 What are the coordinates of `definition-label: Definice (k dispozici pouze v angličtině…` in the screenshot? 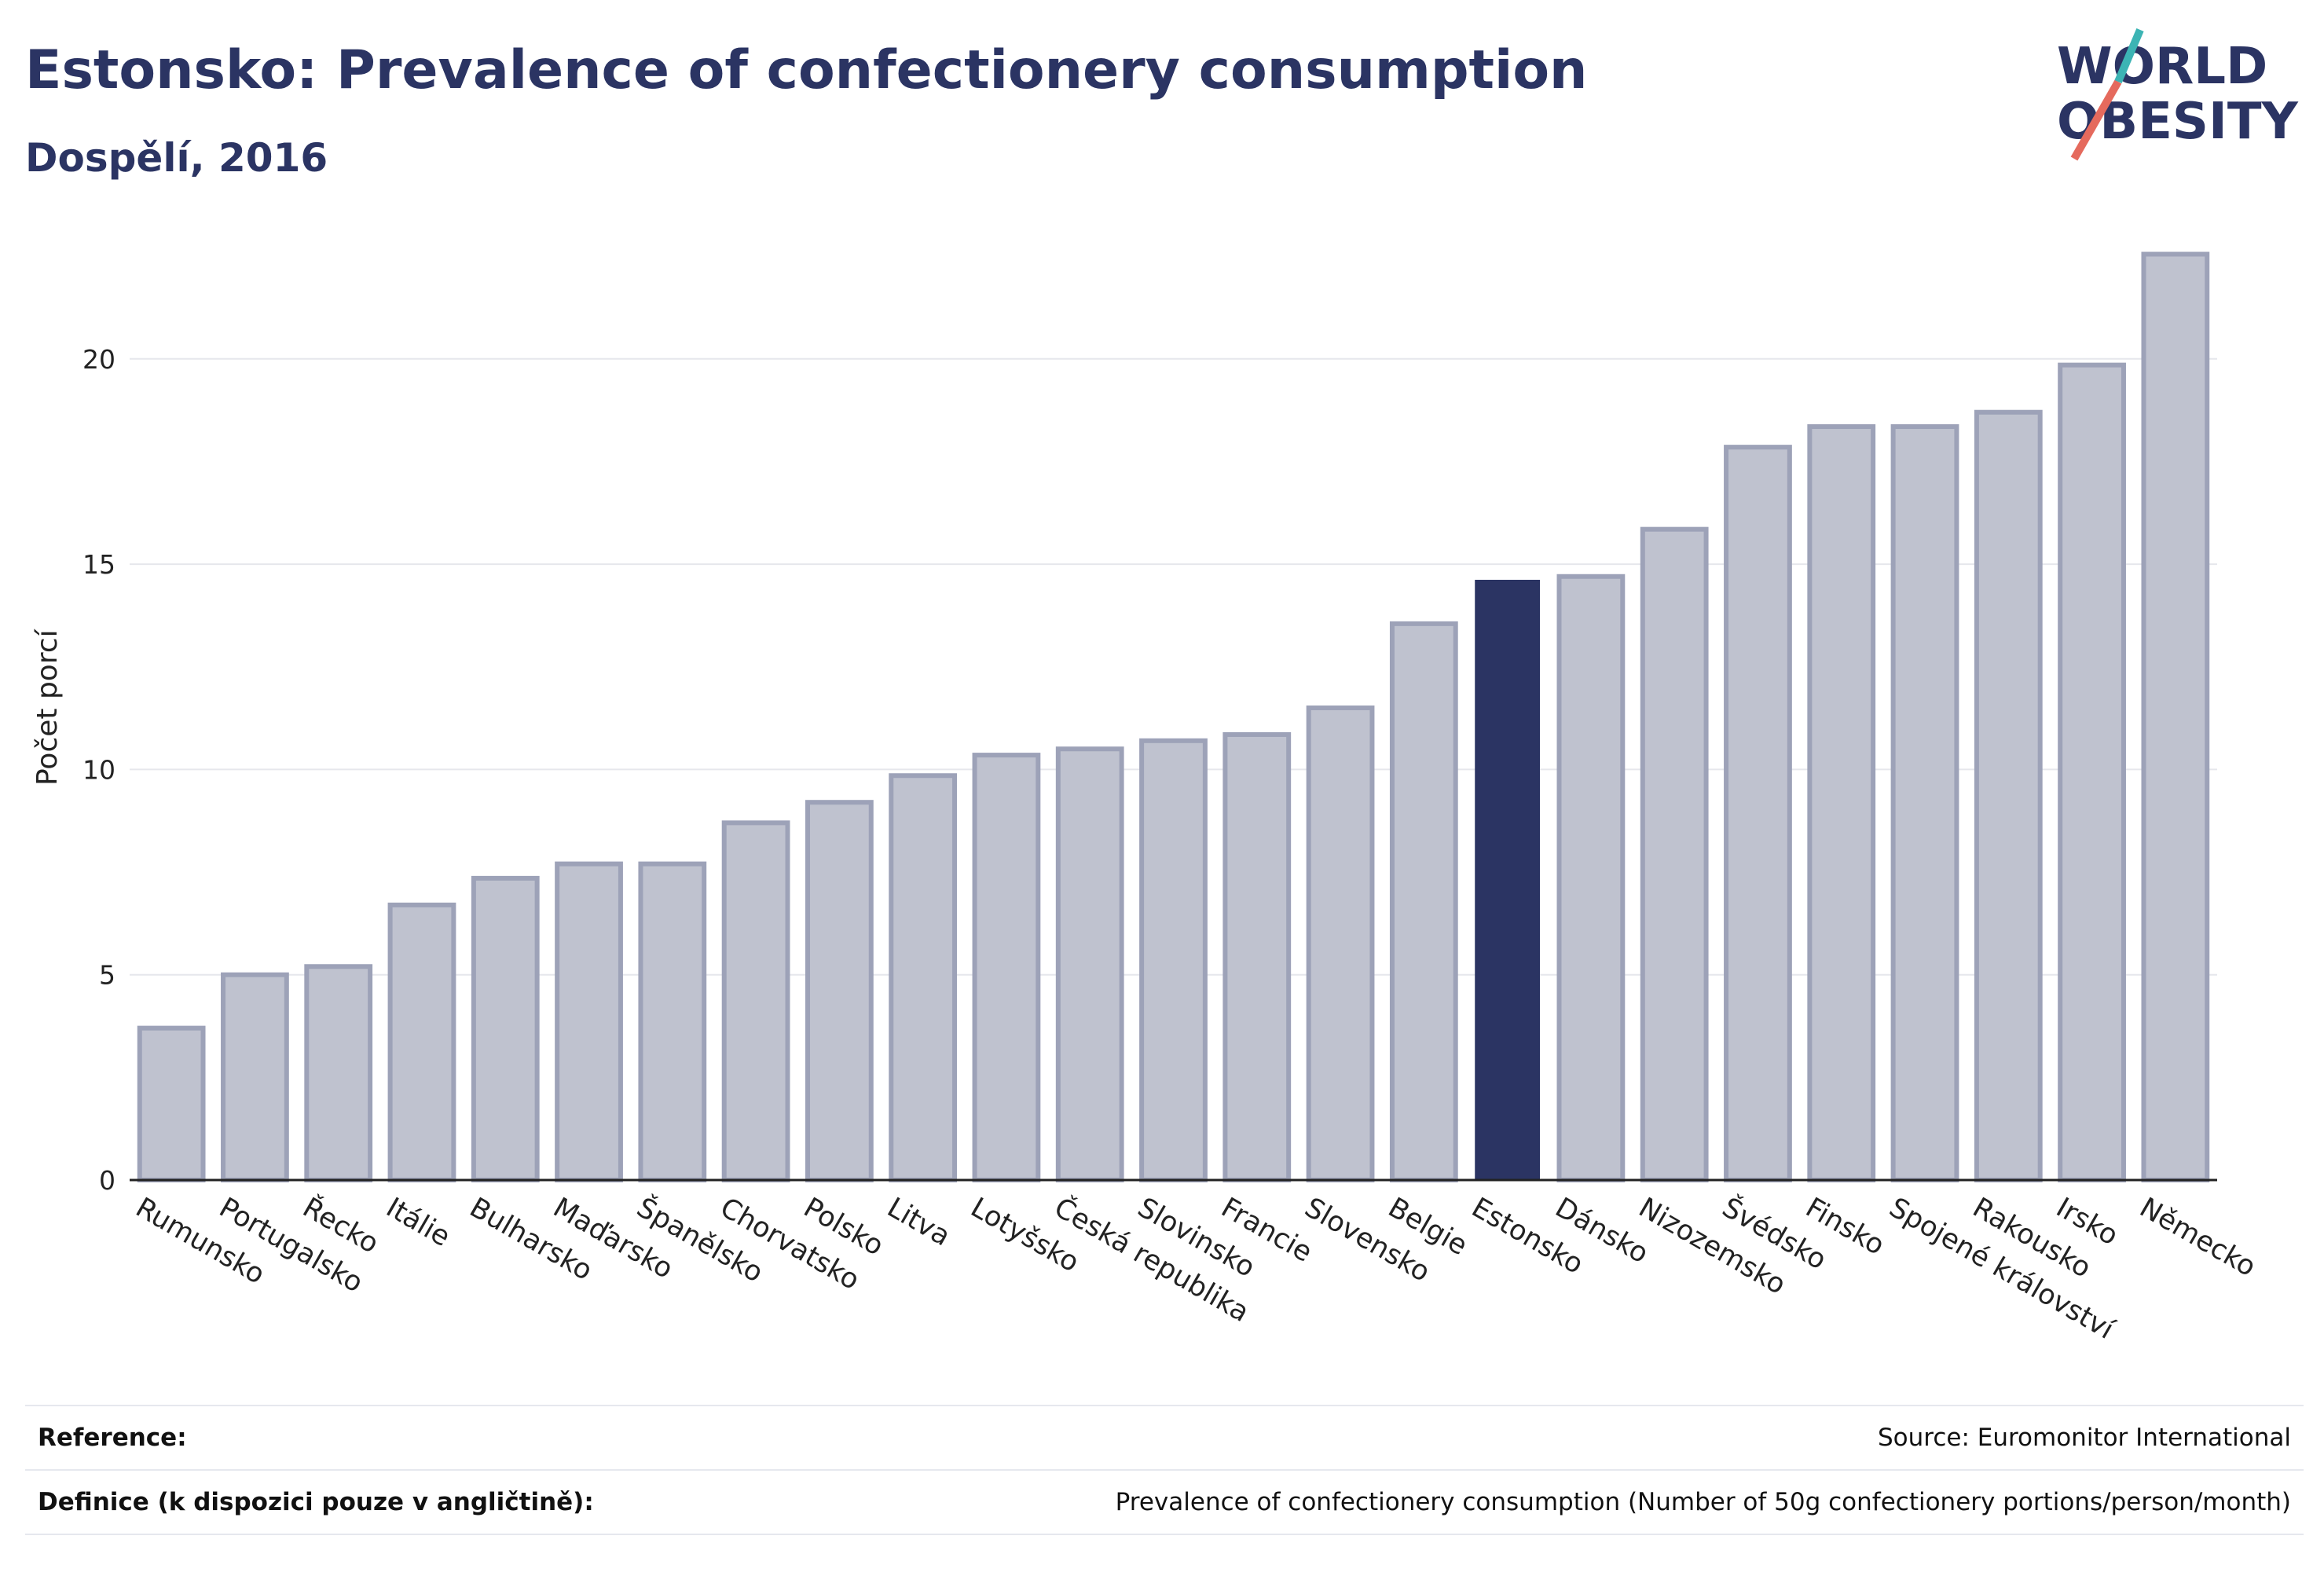 It's located at (316, 1502).